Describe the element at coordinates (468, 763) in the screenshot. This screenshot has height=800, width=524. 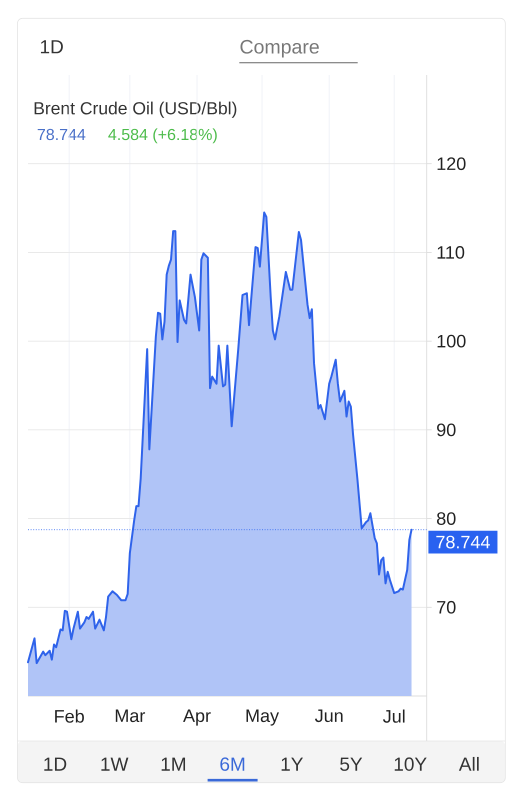
I see `text: All` at that location.